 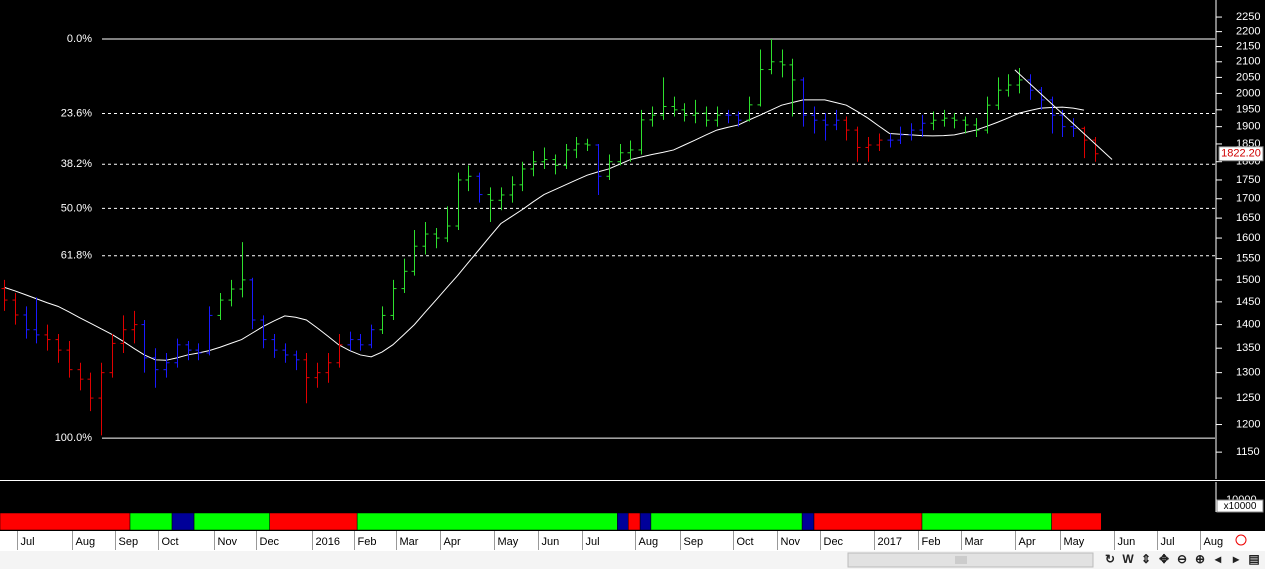 I want to click on y-tick-label: 1150, so click(x=1248, y=452).